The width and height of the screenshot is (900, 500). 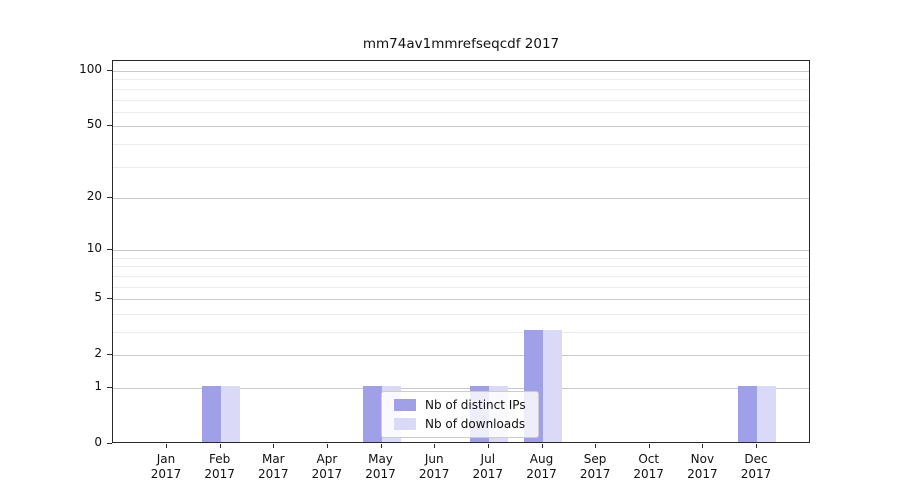 What do you see at coordinates (648, 466) in the screenshot?
I see `x-tick-label: Oct 2017` at bounding box center [648, 466].